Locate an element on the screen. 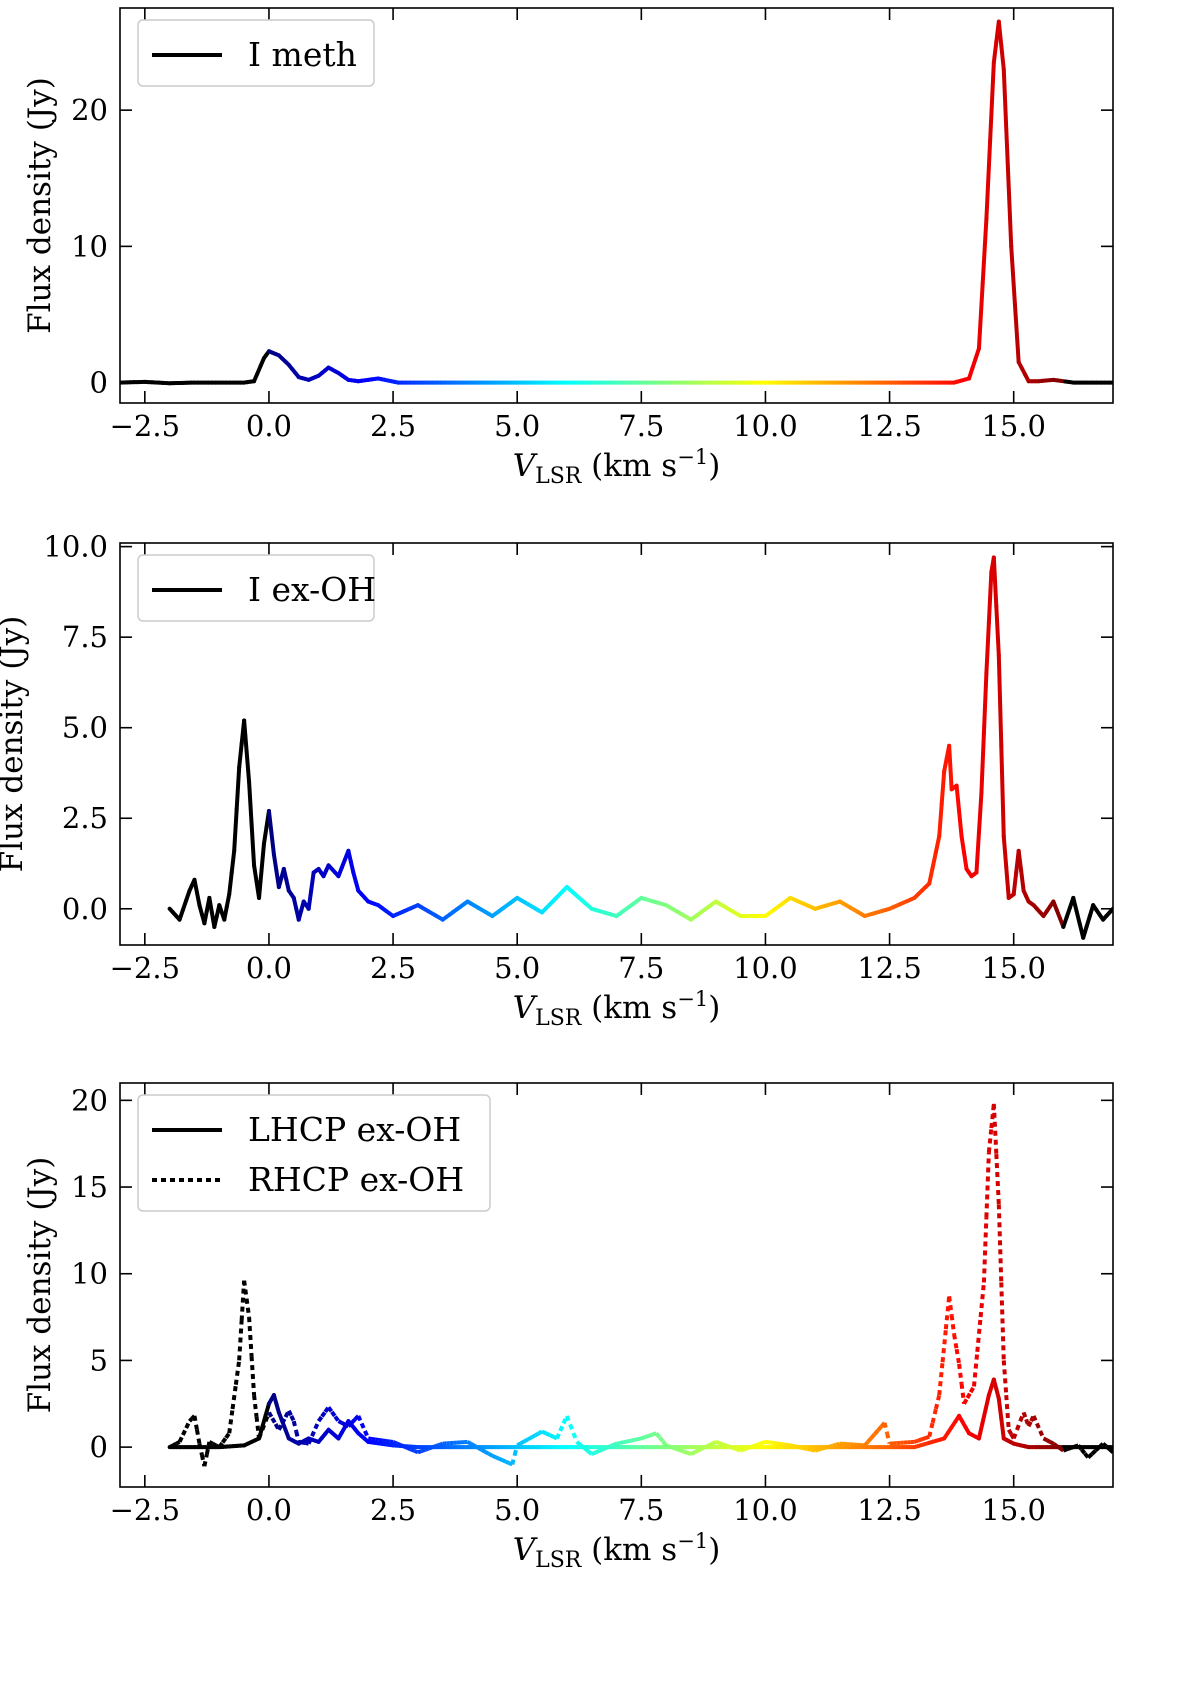 This screenshot has height=1688, width=1200. legend-label: I ex-OH is located at coordinates (312, 589).